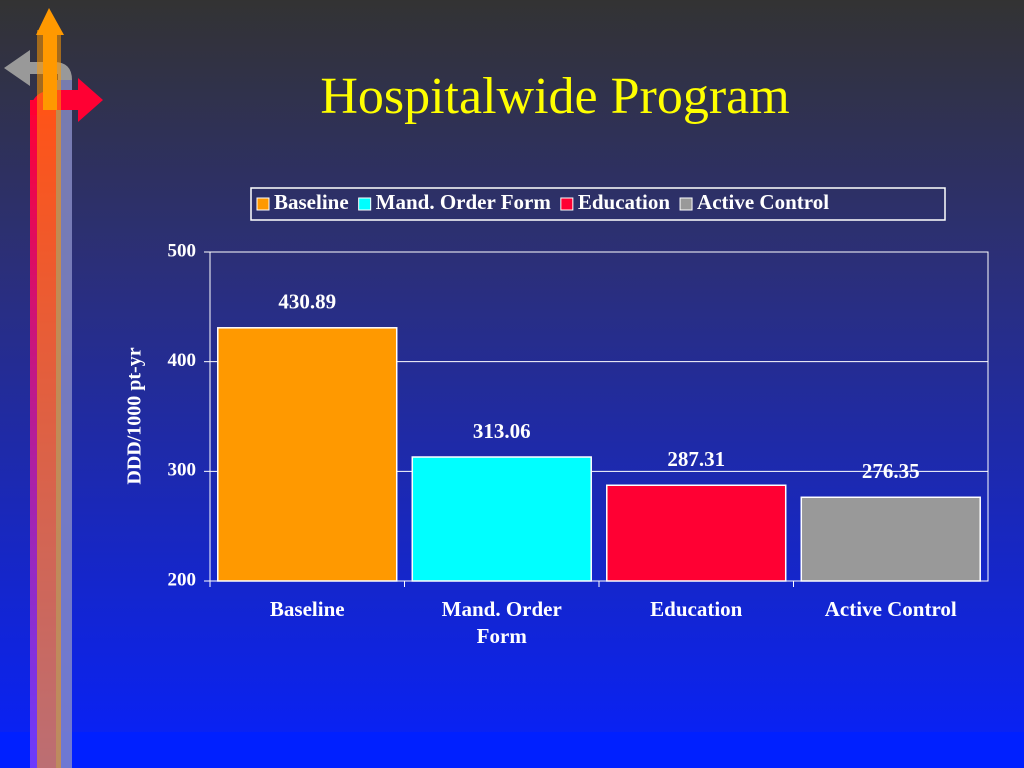  I want to click on footer-band, so click(512, 750).